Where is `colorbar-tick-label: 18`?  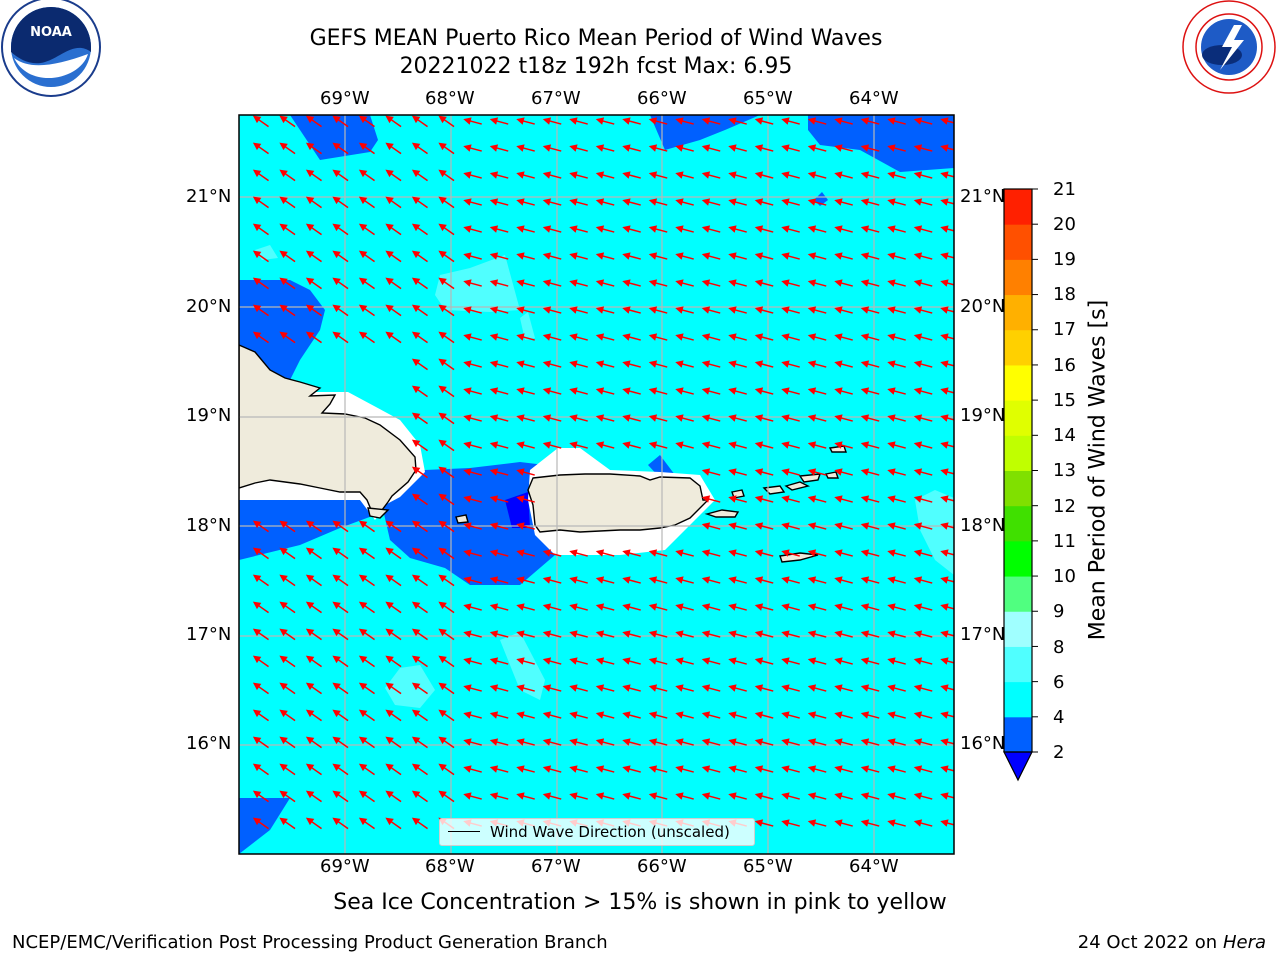 colorbar-tick-label: 18 is located at coordinates (1064, 294).